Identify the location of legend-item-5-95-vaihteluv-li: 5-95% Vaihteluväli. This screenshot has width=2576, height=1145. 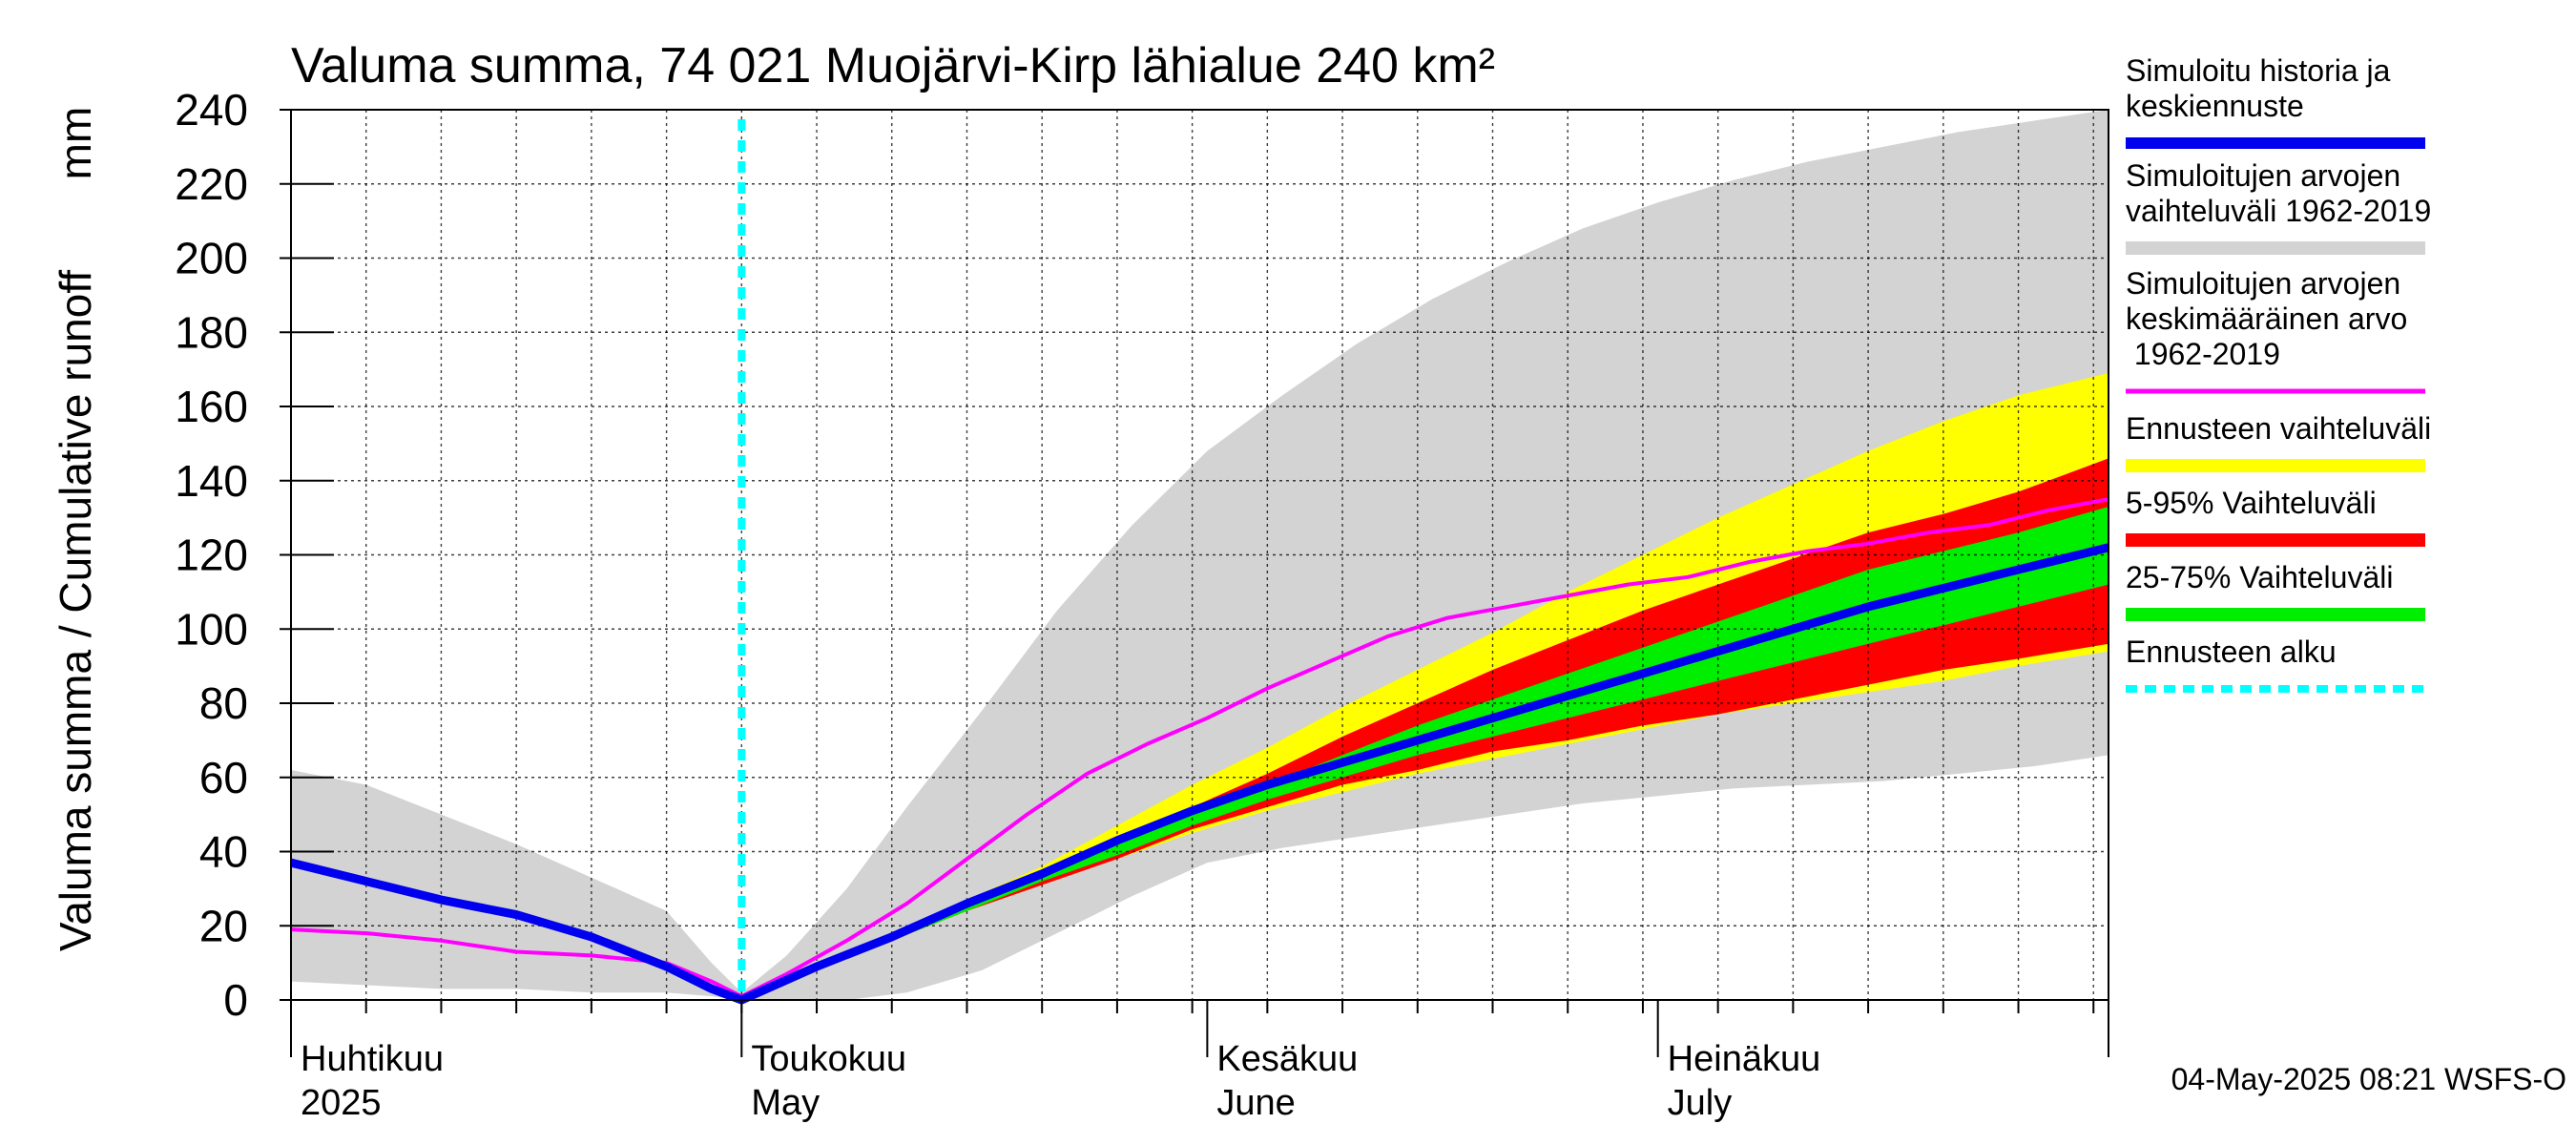
(2275, 516).